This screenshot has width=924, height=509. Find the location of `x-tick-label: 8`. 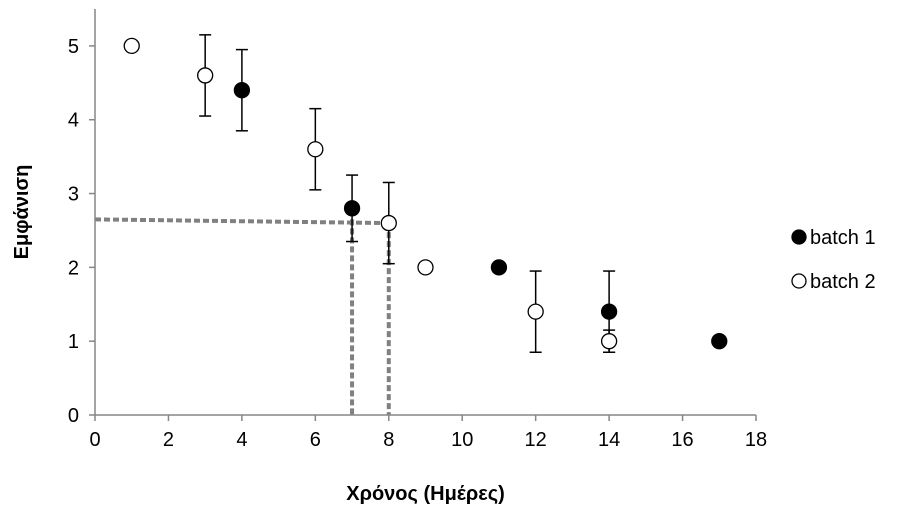

x-tick-label: 8 is located at coordinates (388, 440).